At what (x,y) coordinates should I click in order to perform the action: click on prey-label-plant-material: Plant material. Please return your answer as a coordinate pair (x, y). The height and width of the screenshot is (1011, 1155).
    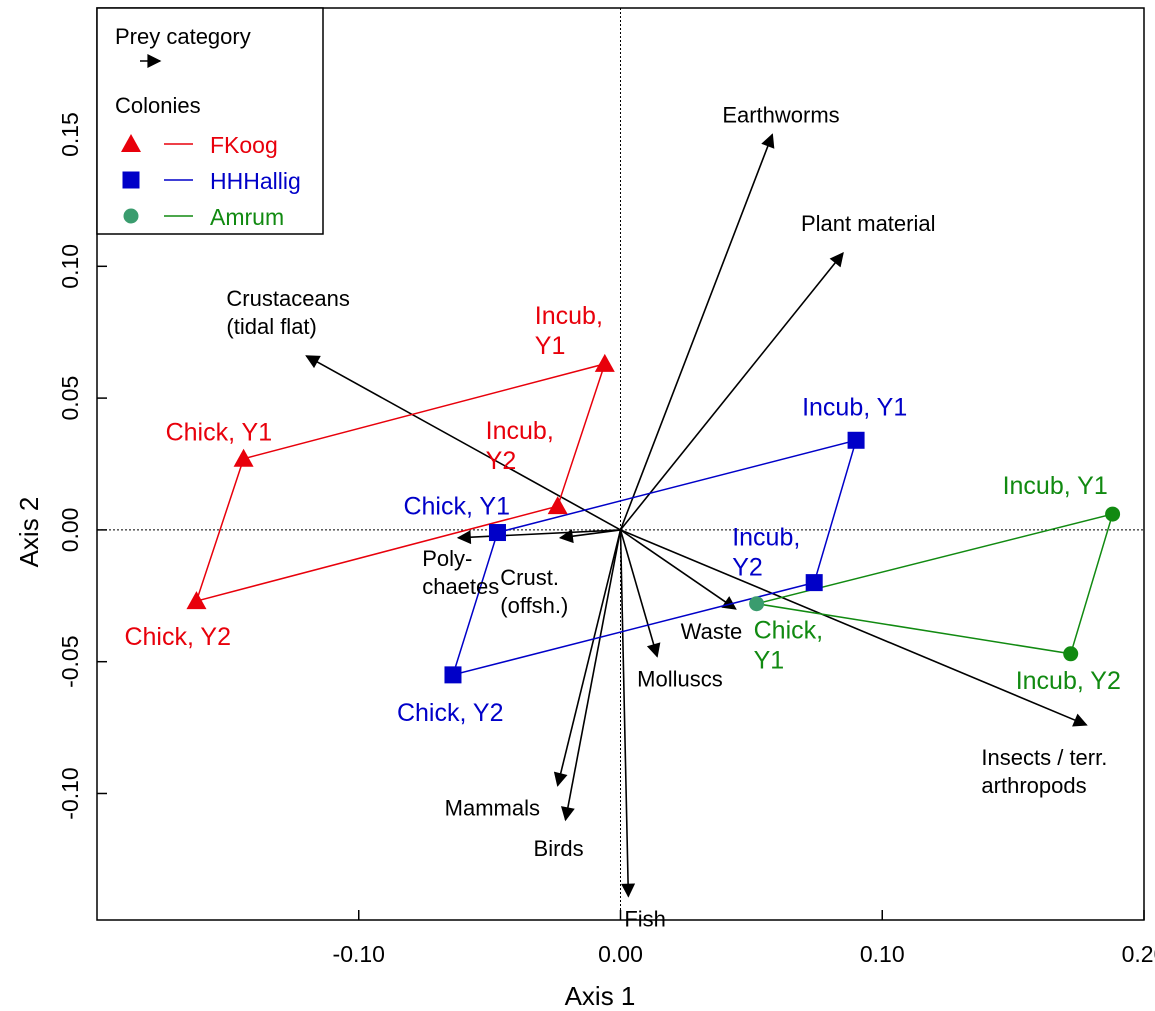
    Looking at the image, I should click on (868, 223).